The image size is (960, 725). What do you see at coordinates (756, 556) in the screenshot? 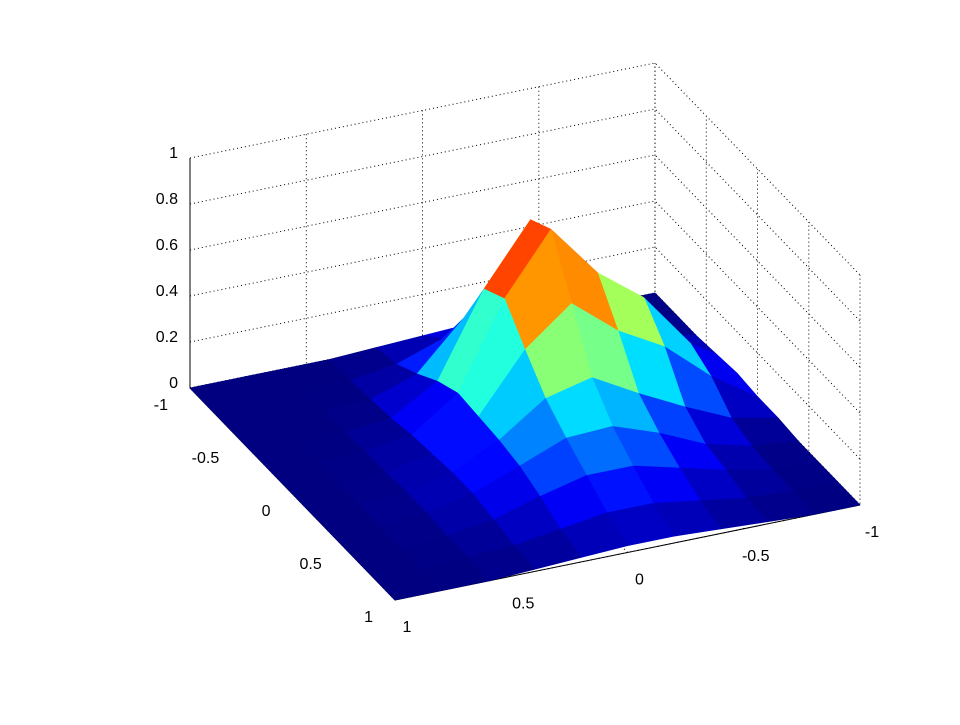
I see `x-tick-label: -0.5` at bounding box center [756, 556].